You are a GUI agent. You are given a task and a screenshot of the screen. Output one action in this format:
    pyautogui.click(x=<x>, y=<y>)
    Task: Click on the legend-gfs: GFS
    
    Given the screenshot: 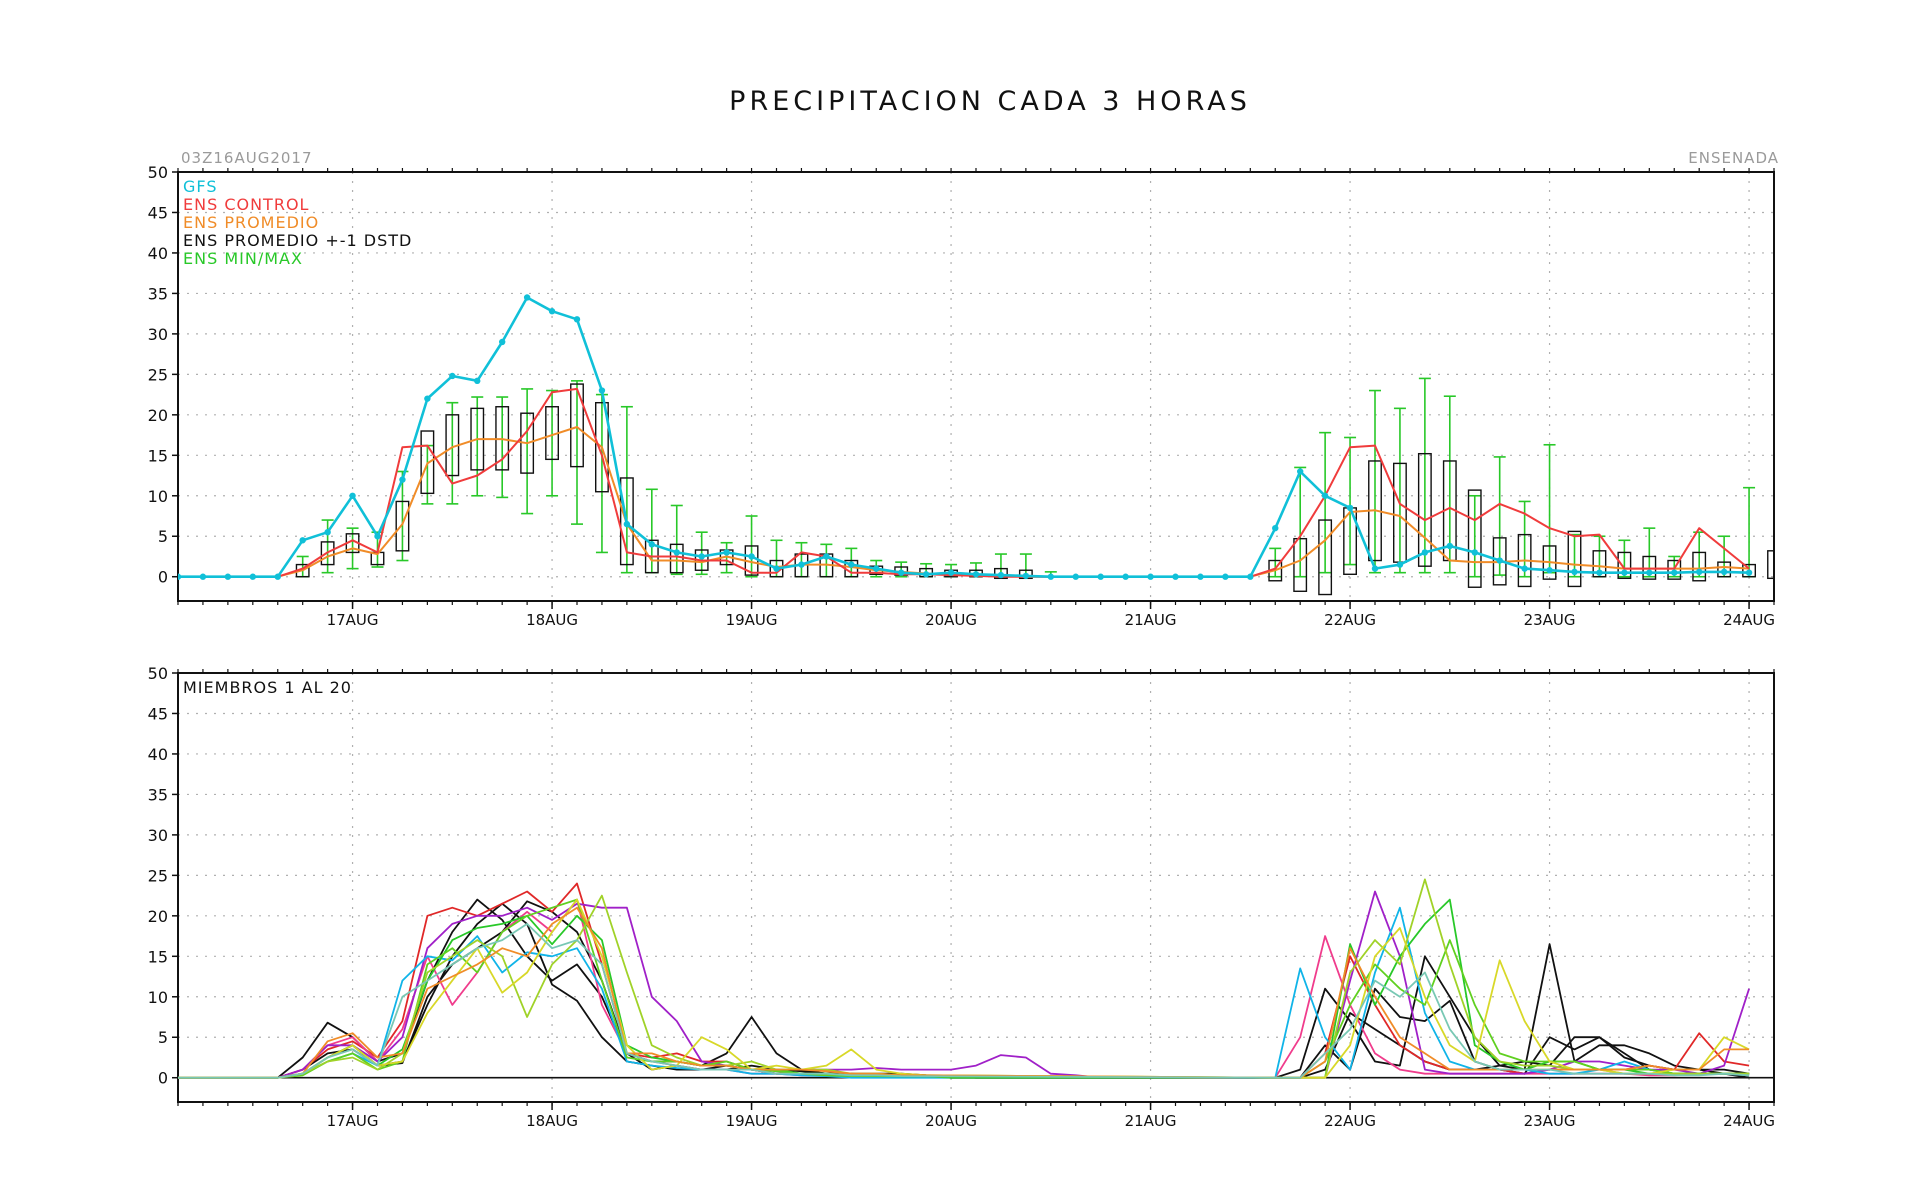 What is the action you would take?
    pyautogui.click(x=200, y=186)
    